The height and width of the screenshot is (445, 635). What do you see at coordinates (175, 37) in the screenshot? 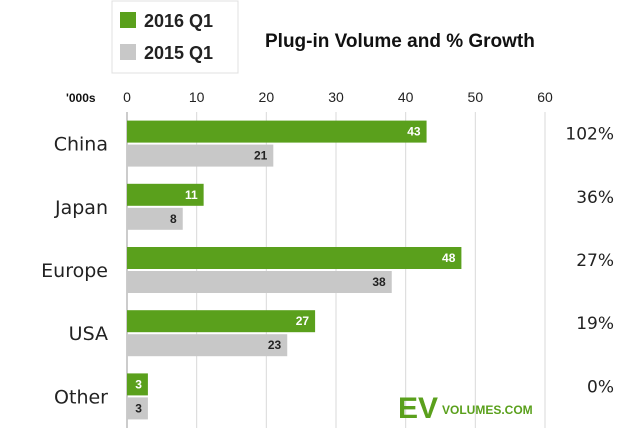
I see `legend: 2016 Q1 2015 Q1` at bounding box center [175, 37].